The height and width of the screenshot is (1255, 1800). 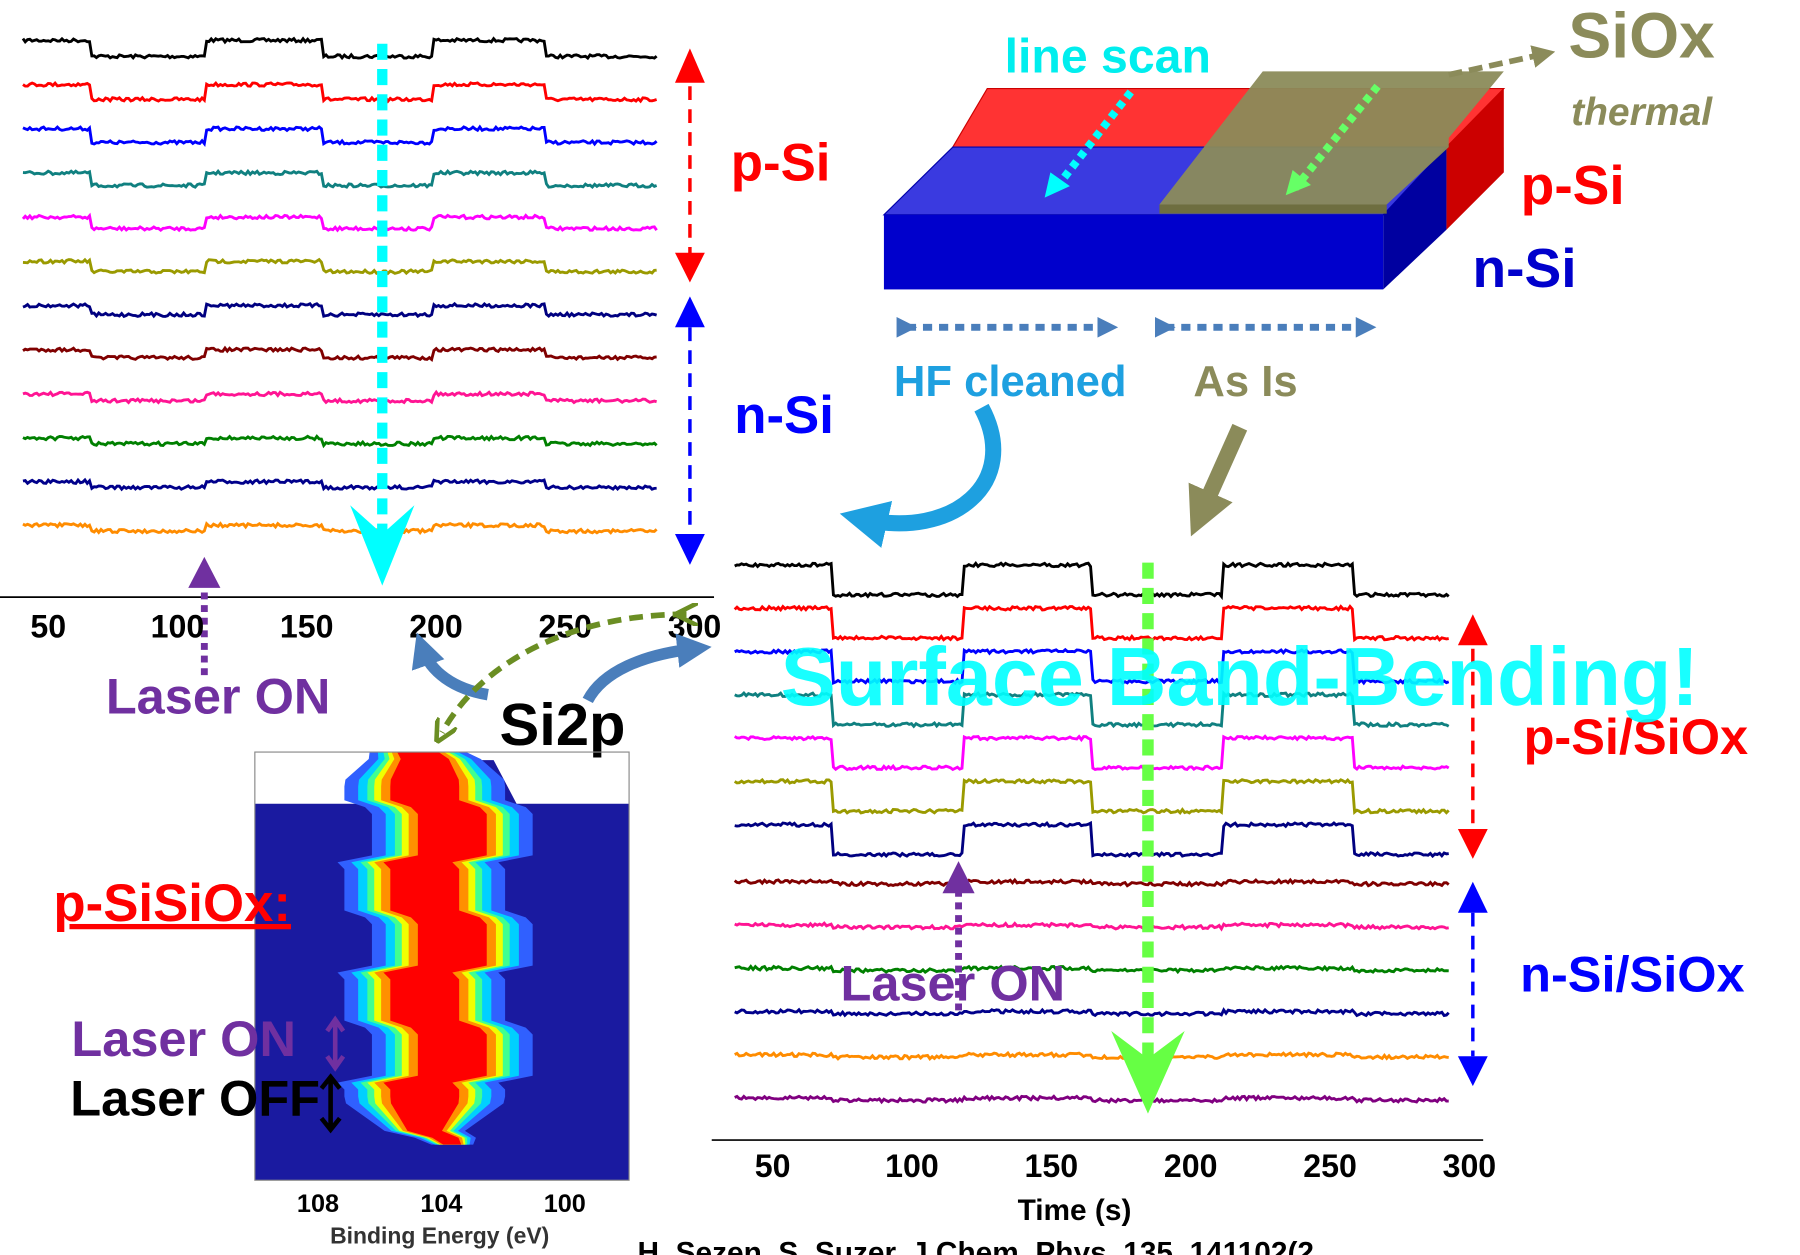 I want to click on straight-arrow, so click(x=1218, y=480).